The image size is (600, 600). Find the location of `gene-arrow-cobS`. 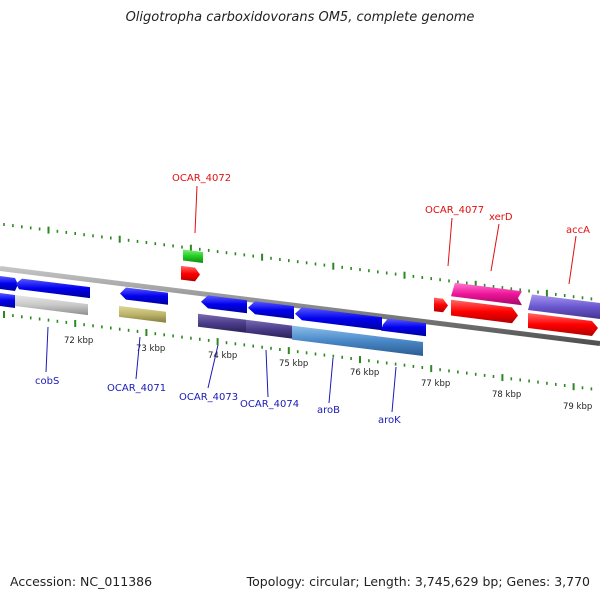

gene-arrow-cobS is located at coordinates (53, 288).